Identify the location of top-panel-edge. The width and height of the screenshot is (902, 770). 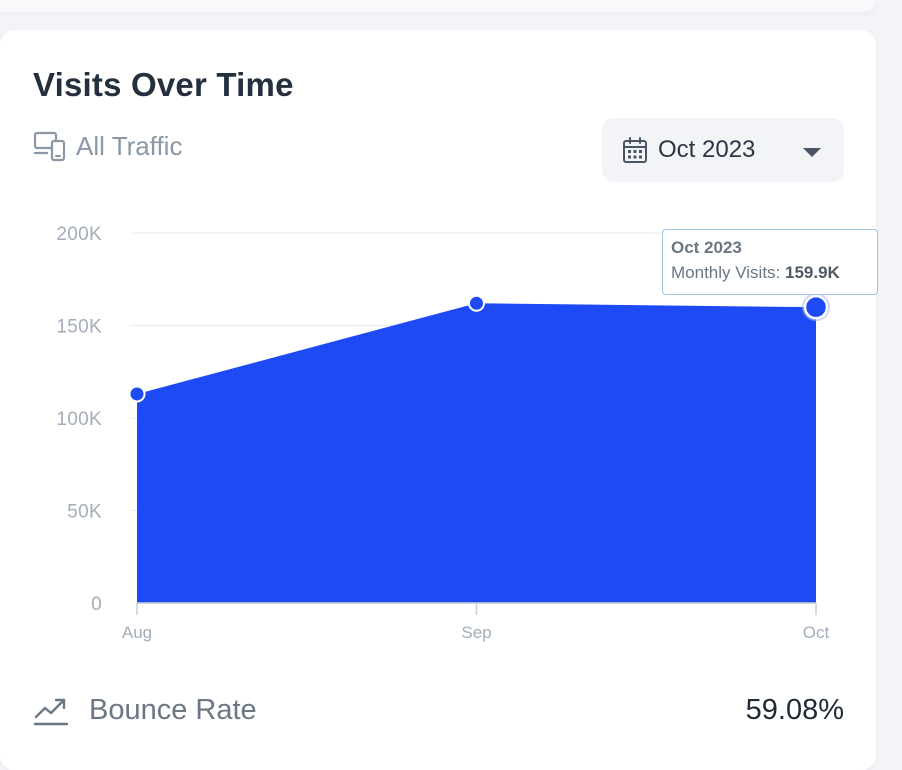
(438, 6).